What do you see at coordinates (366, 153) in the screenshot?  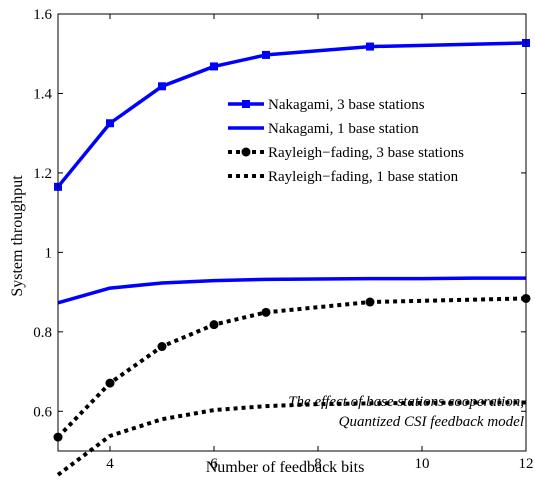 I see `legend-label: Rayleigh−fading, 3 base stations` at bounding box center [366, 153].